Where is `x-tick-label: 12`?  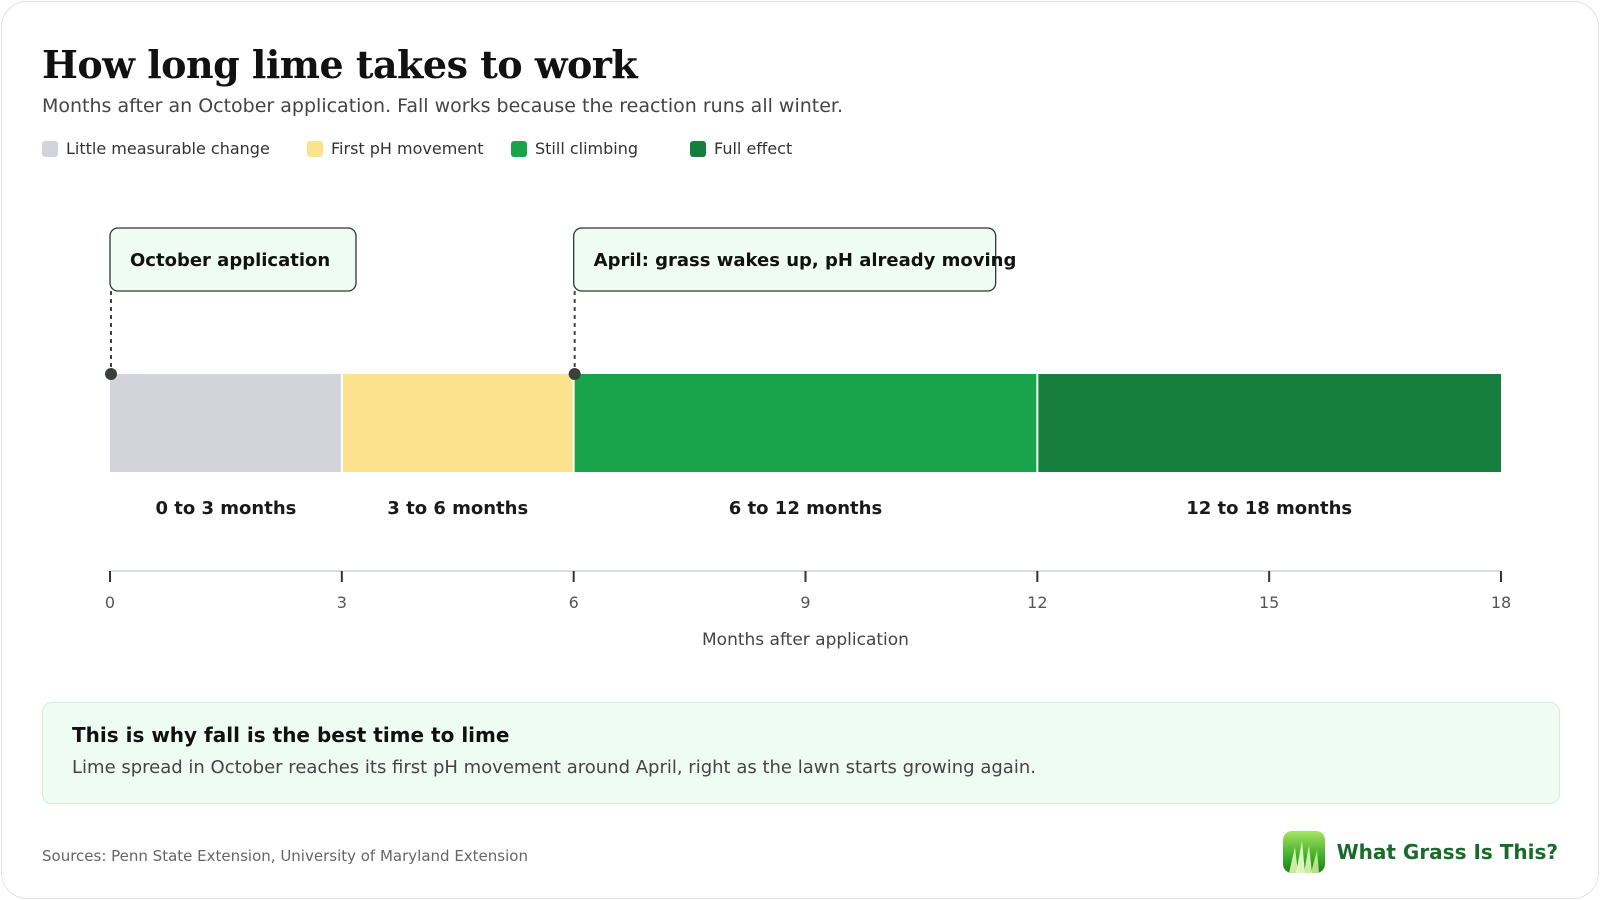
x-tick-label: 12 is located at coordinates (1037, 602).